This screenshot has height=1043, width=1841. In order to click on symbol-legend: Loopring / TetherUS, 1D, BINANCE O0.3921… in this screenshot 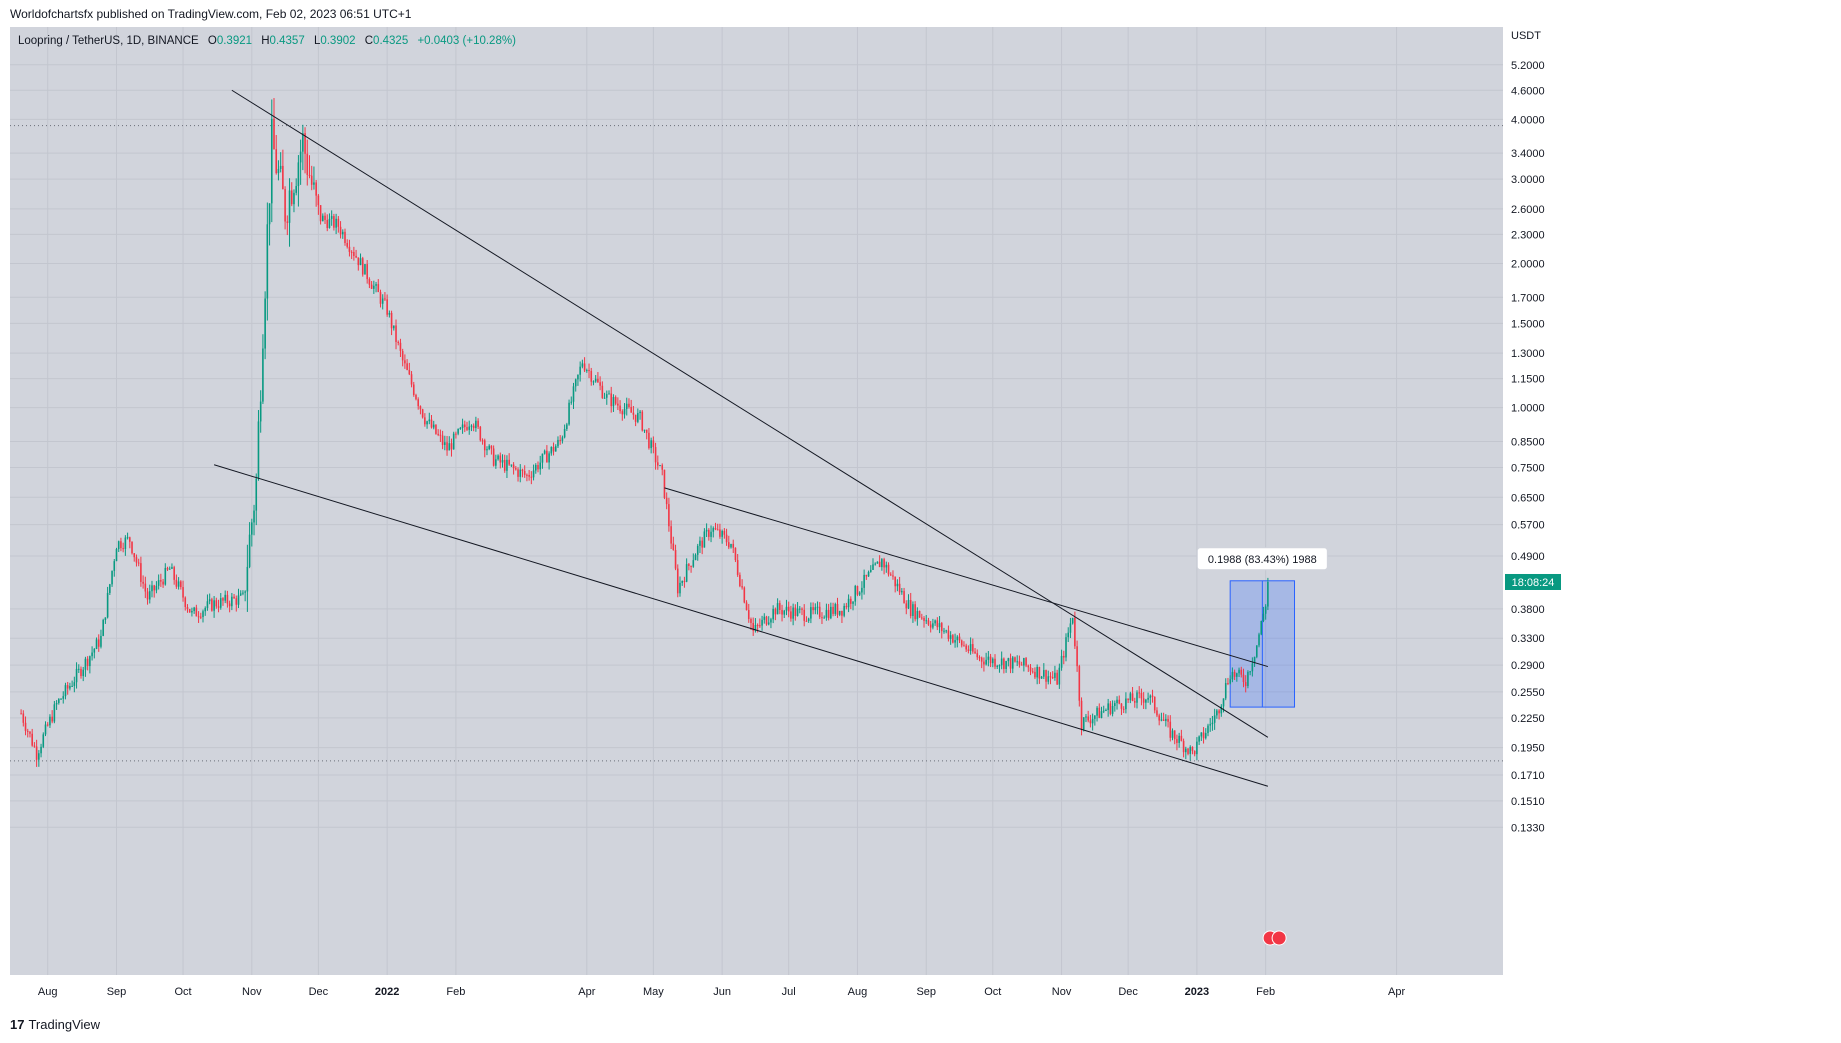, I will do `click(267, 41)`.